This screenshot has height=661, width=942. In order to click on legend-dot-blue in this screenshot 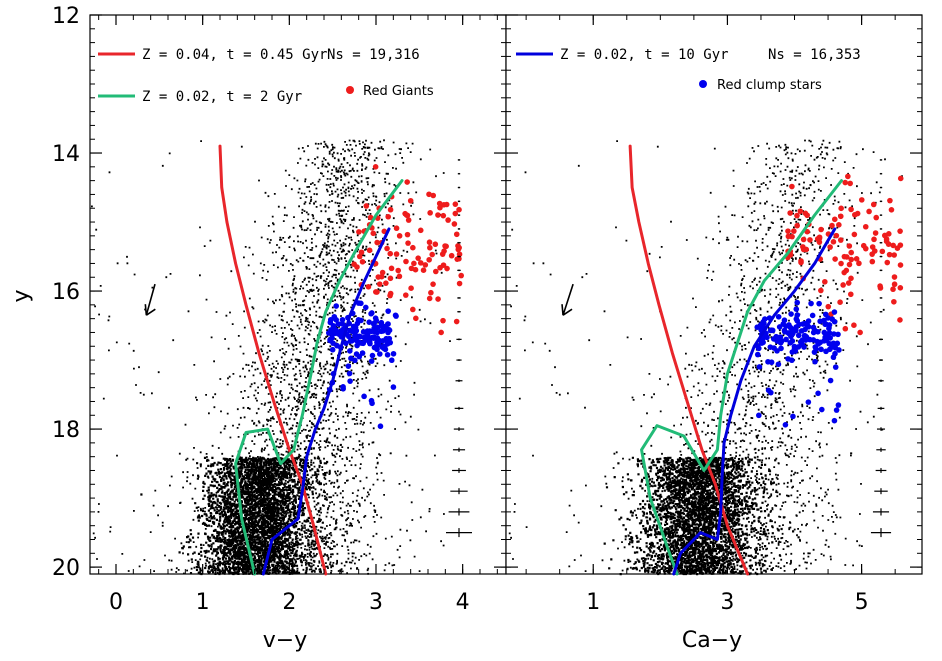, I will do `click(703, 84)`.